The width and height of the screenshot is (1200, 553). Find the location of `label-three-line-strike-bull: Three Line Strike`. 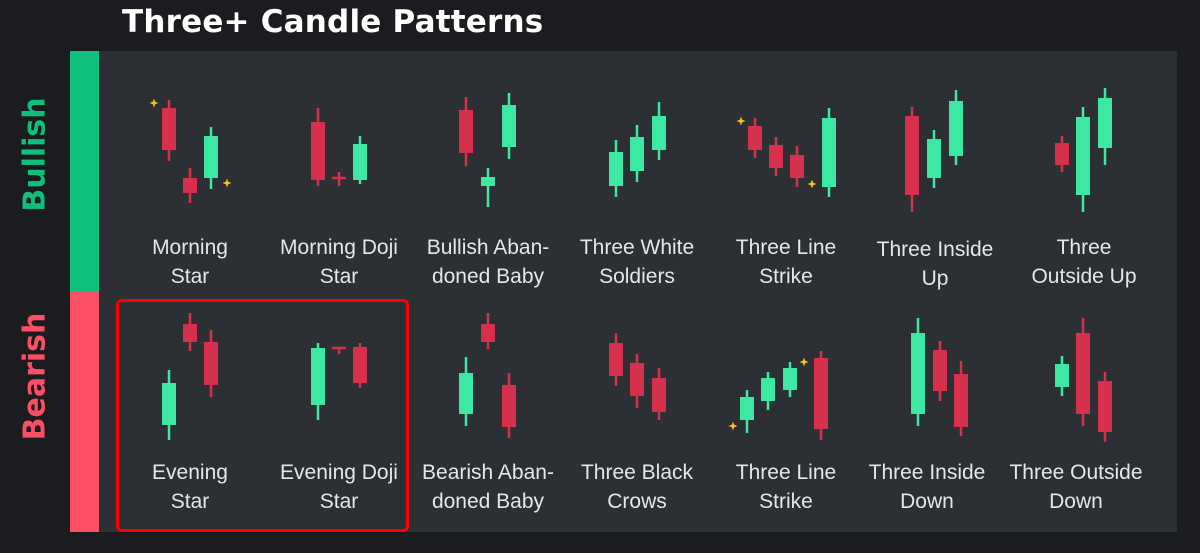

label-three-line-strike-bull: Three Line Strike is located at coordinates (786, 262).